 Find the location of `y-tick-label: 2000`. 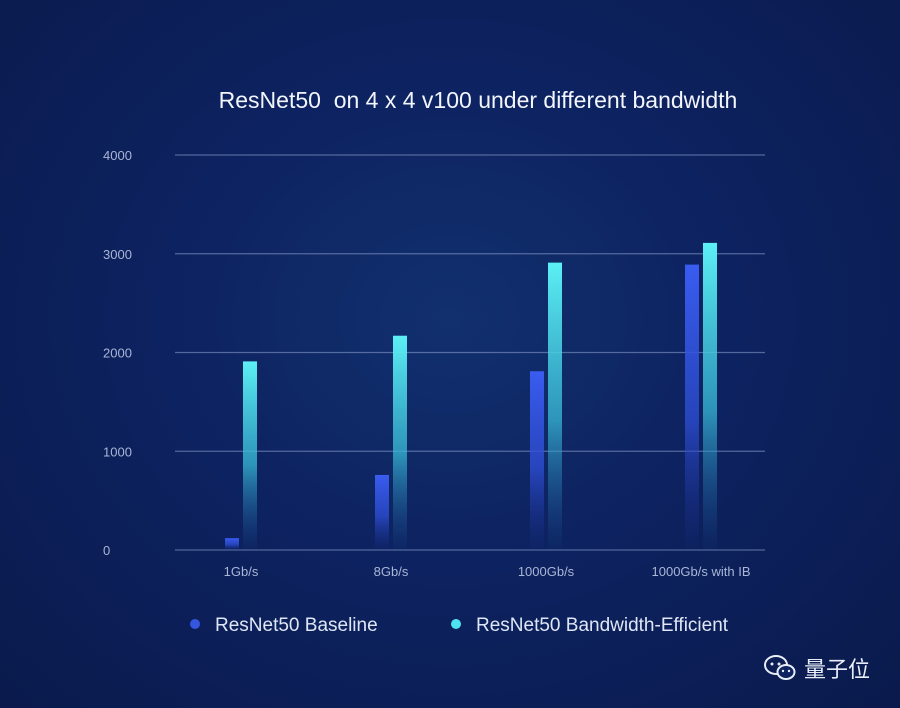

y-tick-label: 2000 is located at coordinates (117, 353).